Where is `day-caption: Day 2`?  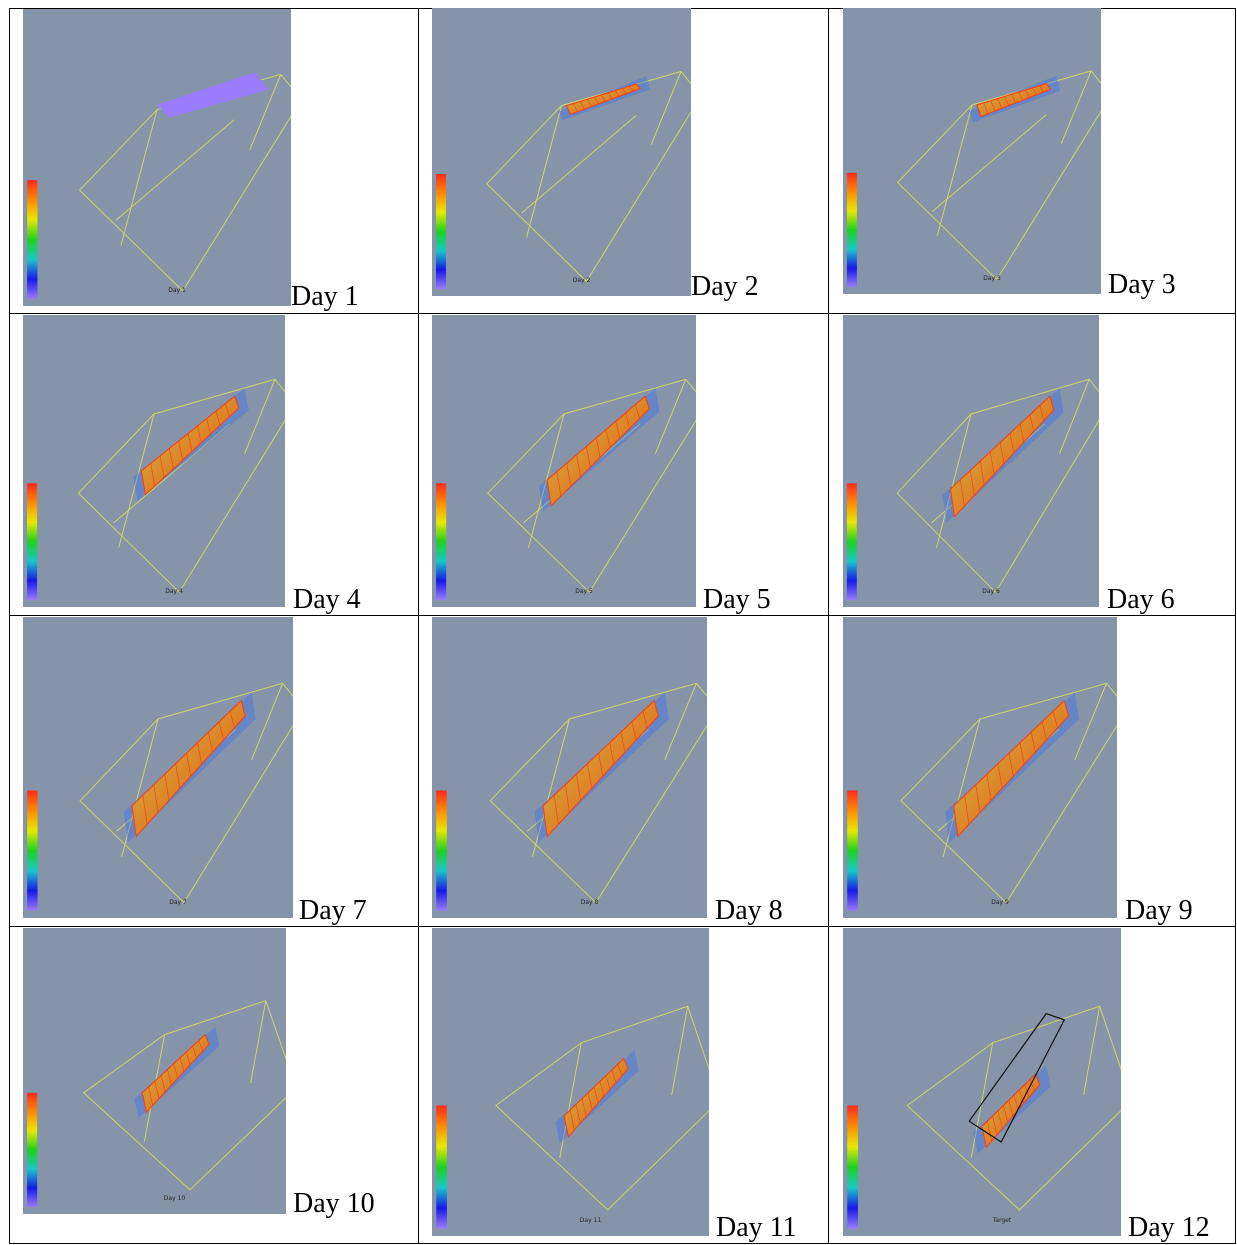 day-caption: Day 2 is located at coordinates (725, 286).